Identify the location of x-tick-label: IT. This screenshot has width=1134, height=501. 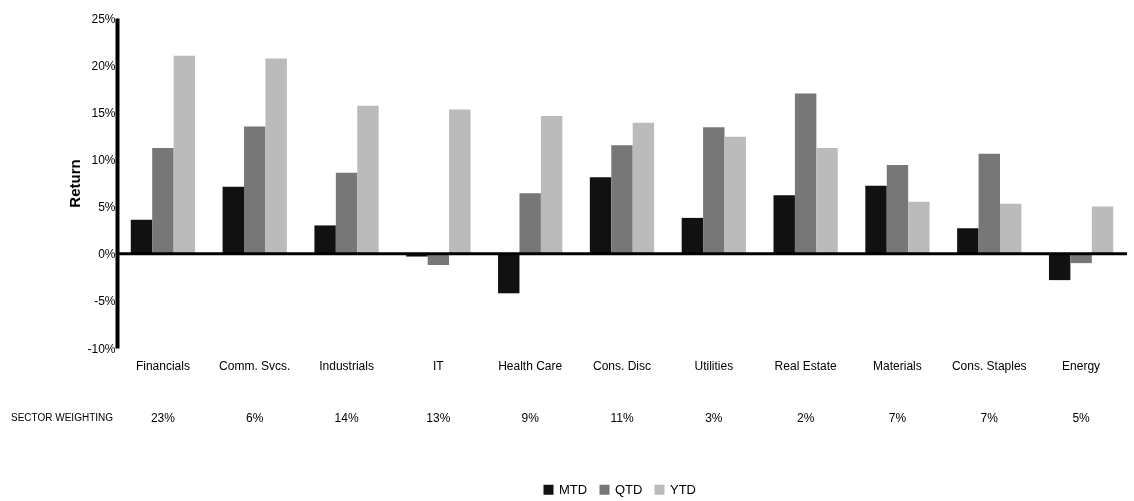
(439, 365).